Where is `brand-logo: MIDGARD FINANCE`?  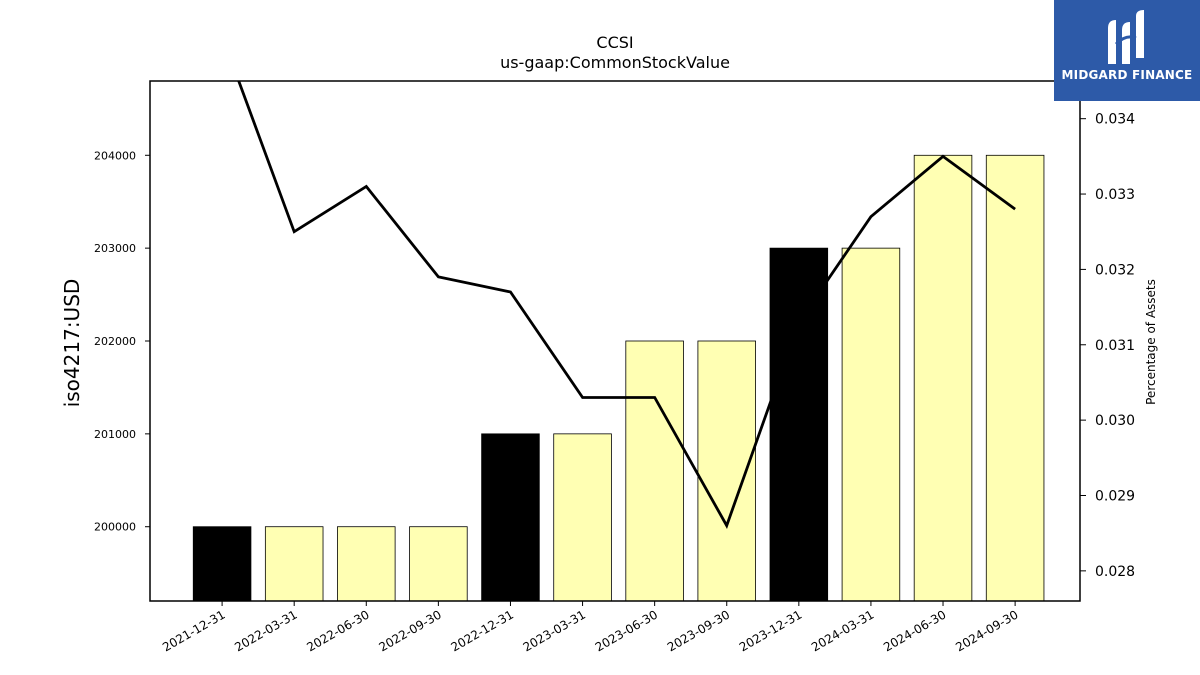 brand-logo: MIDGARD FINANCE is located at coordinates (1127, 50).